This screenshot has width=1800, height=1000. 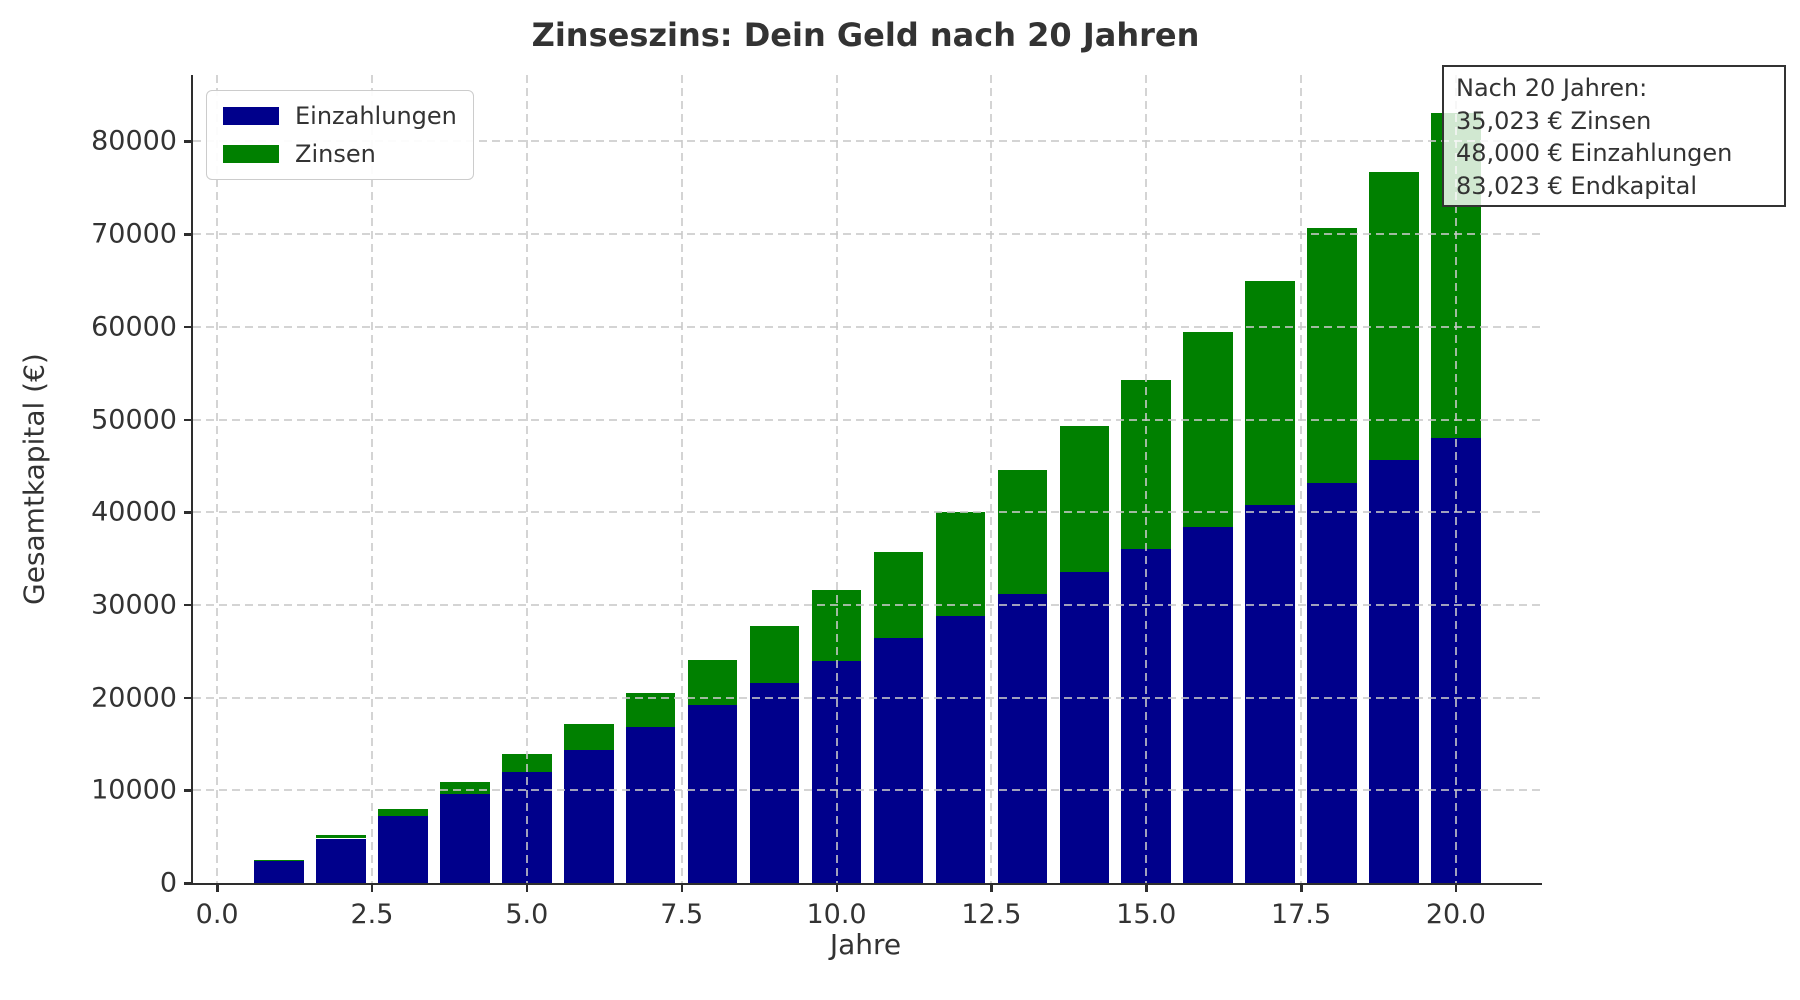 I want to click on bar-year-2-zinsen, so click(x=341, y=837).